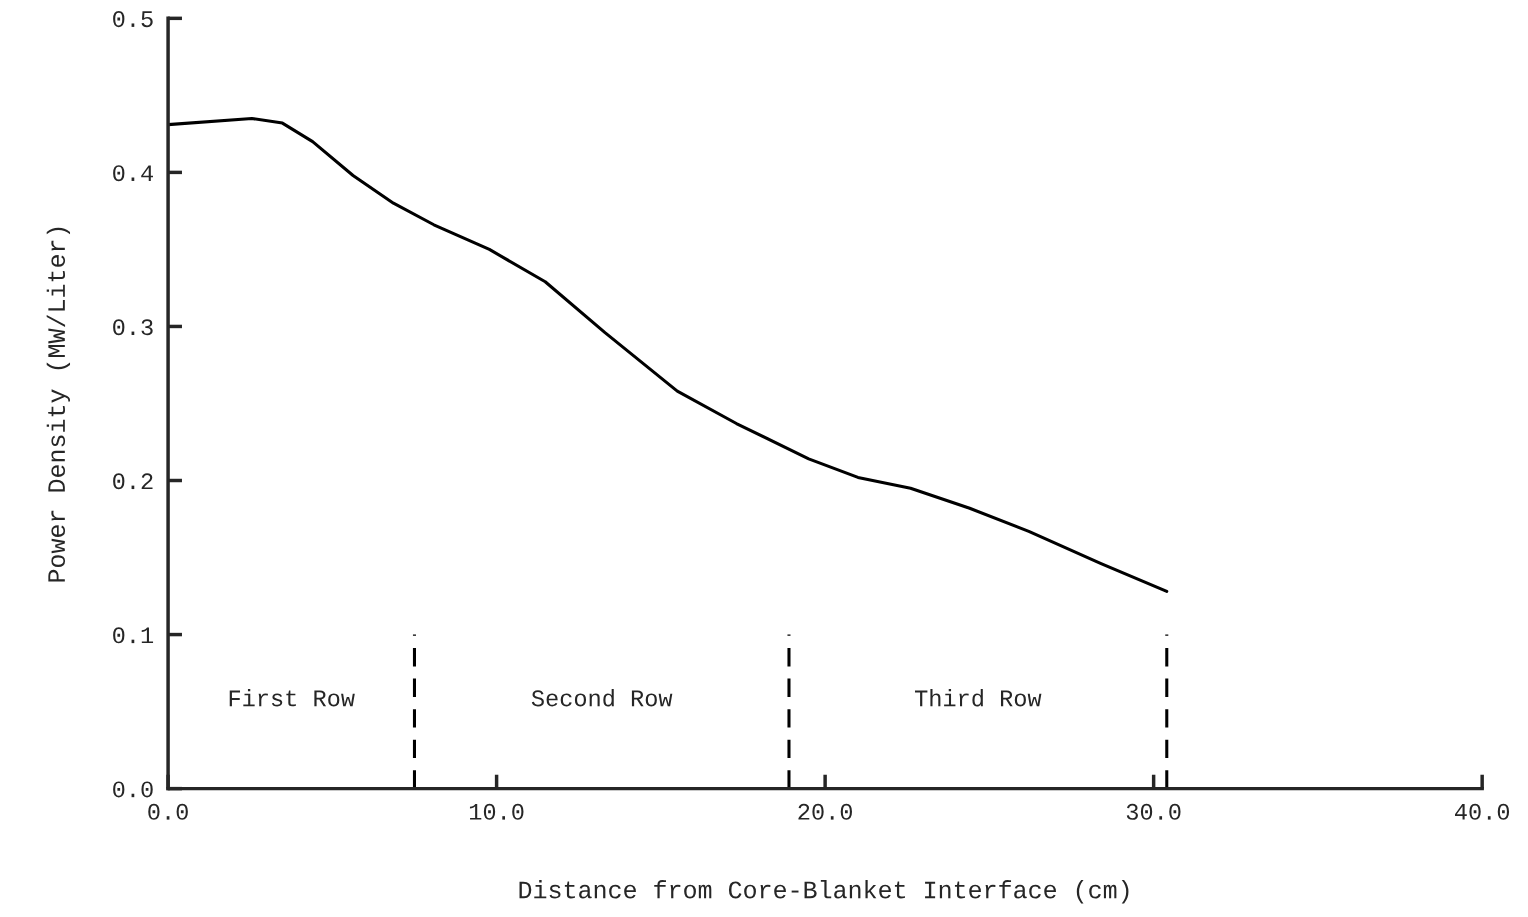  What do you see at coordinates (602, 698) in the screenshot?
I see `annotation: Second Row` at bounding box center [602, 698].